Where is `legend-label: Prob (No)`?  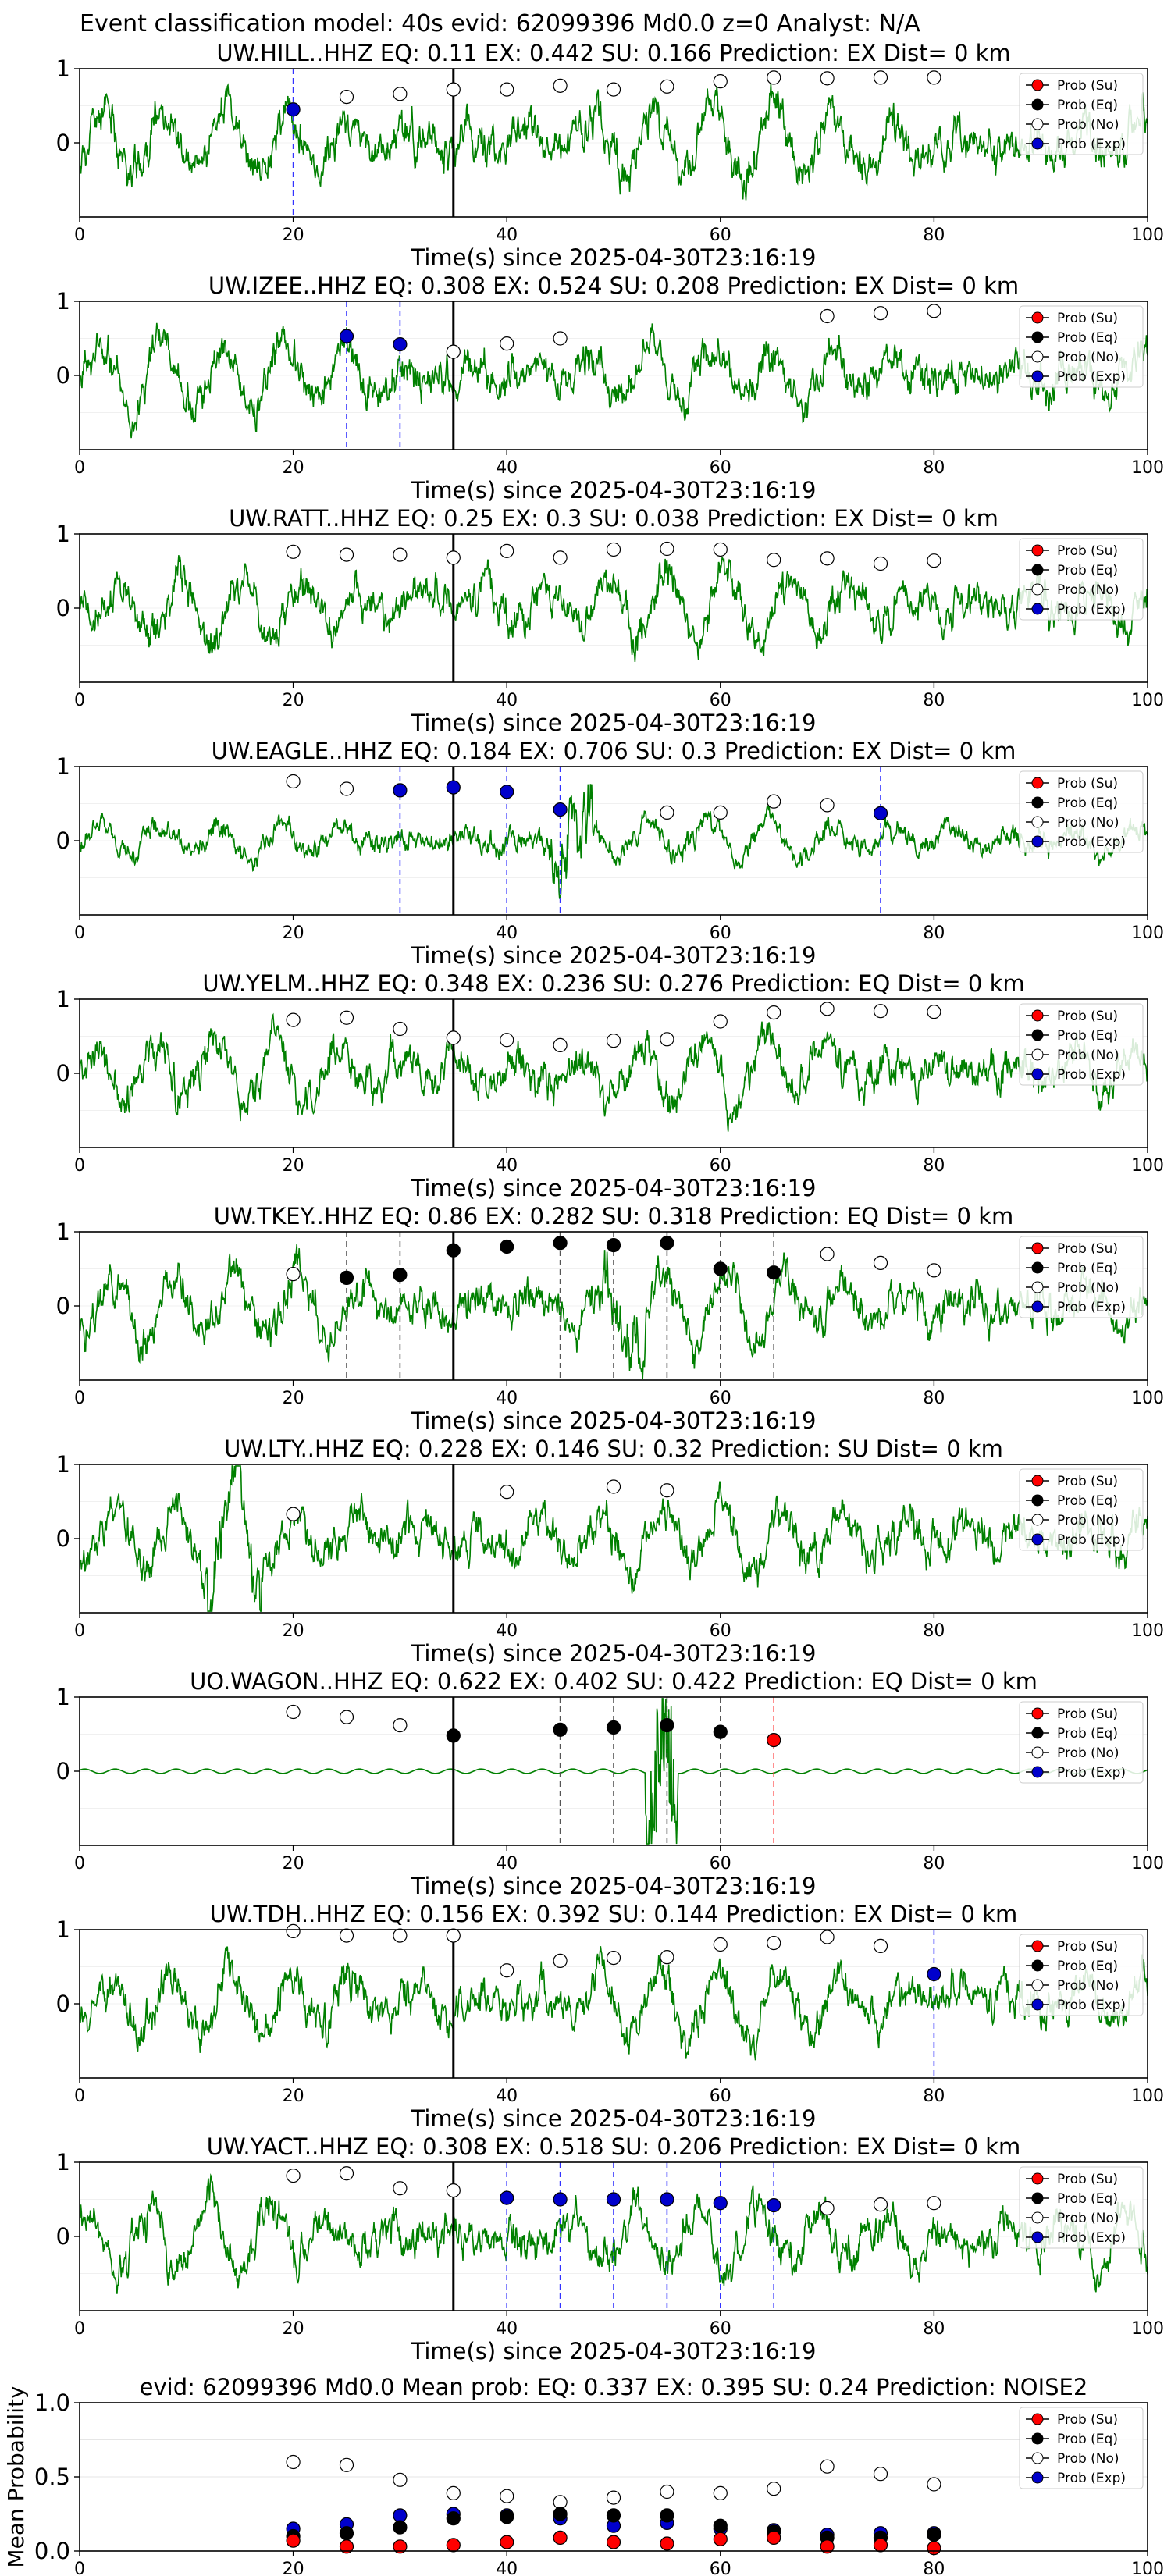 legend-label: Prob (No) is located at coordinates (1088, 823).